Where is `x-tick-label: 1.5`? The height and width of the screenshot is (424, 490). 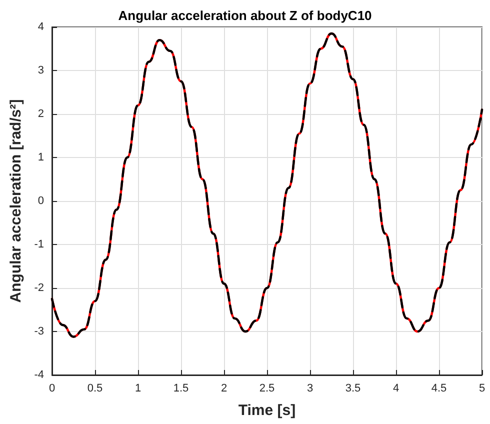
x-tick-label: 1.5 is located at coordinates (181, 388).